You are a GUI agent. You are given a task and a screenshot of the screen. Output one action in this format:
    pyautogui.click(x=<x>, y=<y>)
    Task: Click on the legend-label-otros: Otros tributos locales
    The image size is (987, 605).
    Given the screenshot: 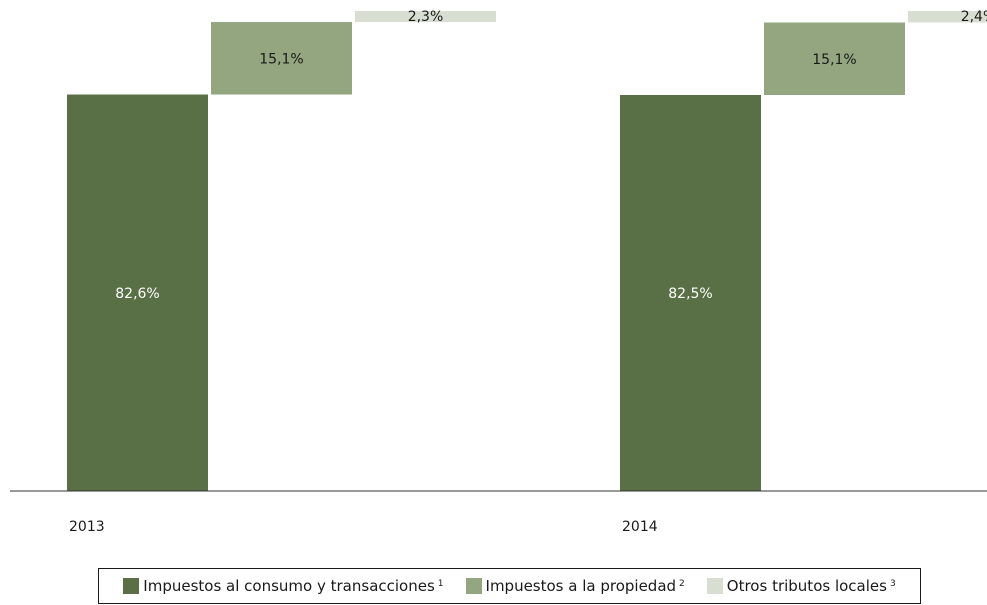 What is the action you would take?
    pyautogui.click(x=806, y=586)
    